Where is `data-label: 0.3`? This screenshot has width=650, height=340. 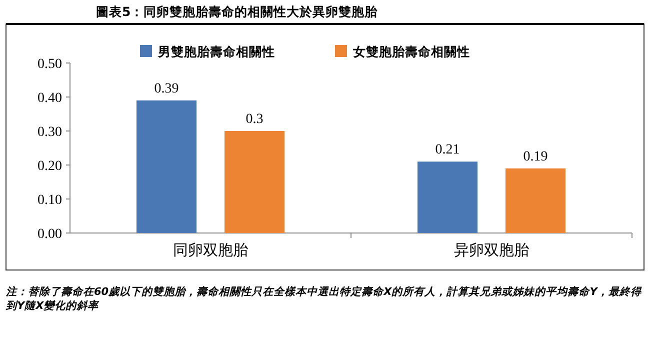 data-label: 0.3 is located at coordinates (255, 119).